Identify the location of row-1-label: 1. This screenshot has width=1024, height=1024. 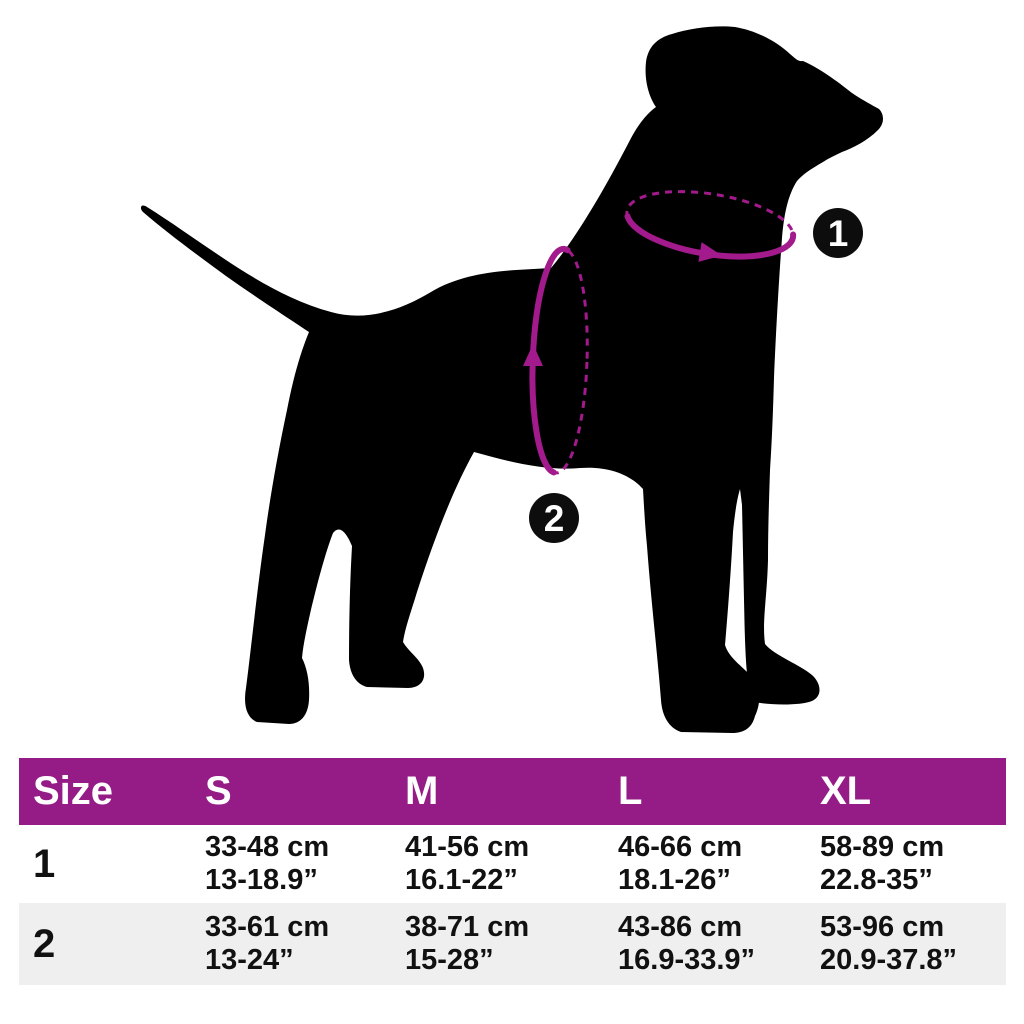
(44, 864).